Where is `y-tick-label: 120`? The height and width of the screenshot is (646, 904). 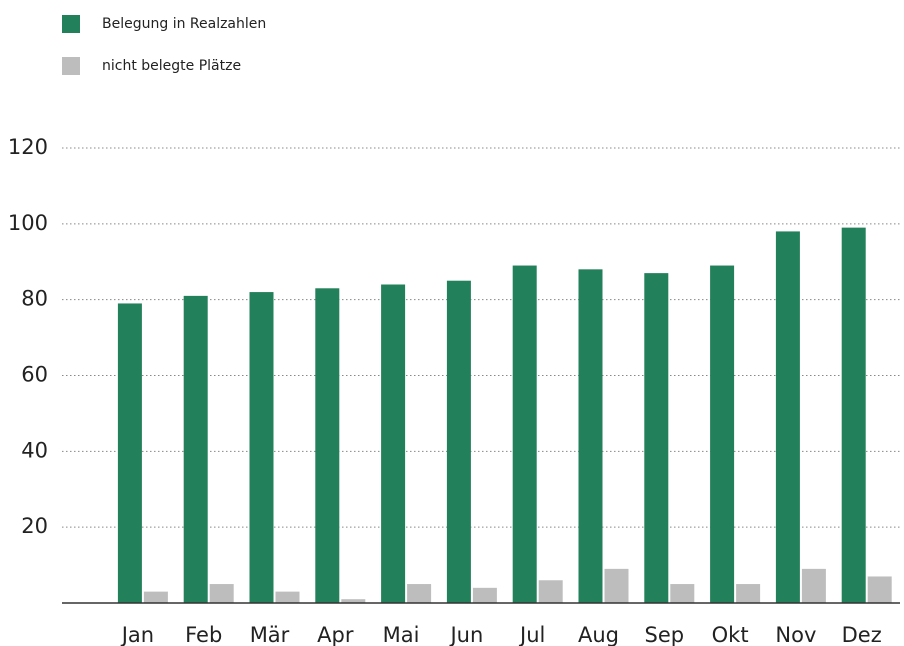
y-tick-label: 120 is located at coordinates (28, 147).